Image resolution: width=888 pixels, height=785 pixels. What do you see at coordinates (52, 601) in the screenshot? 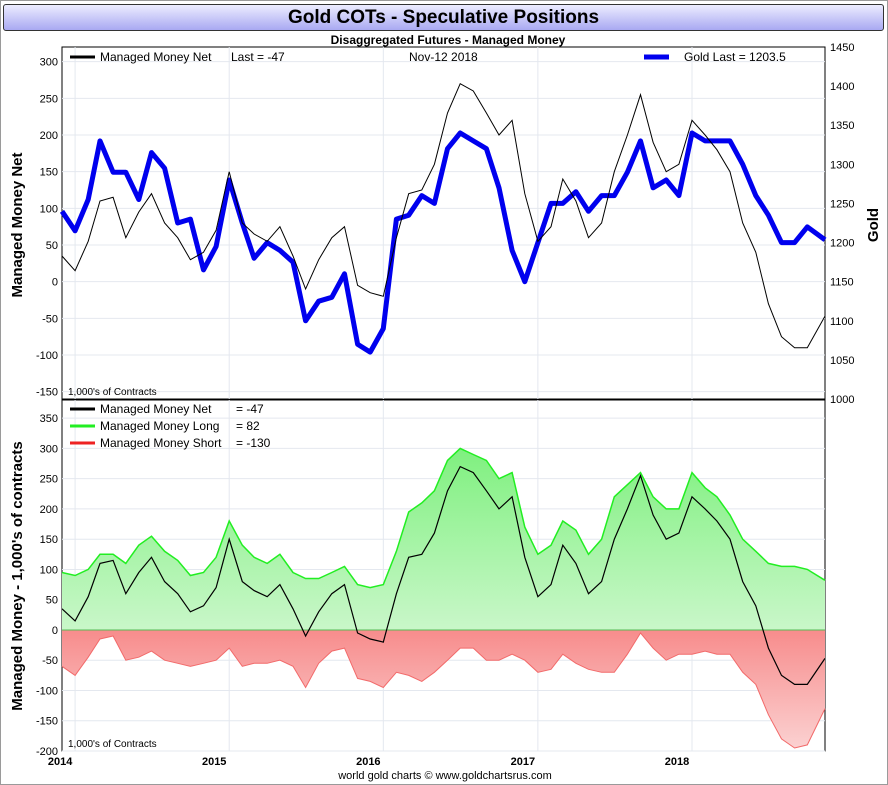
I see `bottom-y-tick-label: 50` at bounding box center [52, 601].